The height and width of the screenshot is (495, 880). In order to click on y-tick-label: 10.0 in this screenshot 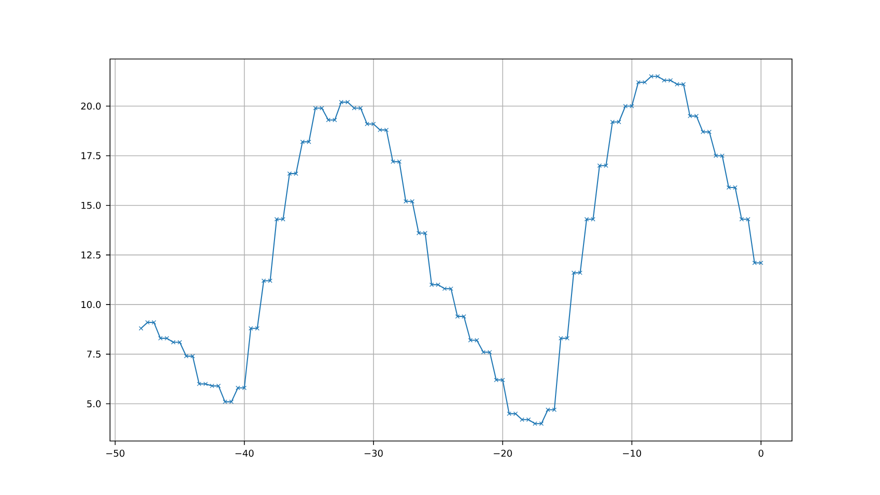, I will do `click(91, 304)`.